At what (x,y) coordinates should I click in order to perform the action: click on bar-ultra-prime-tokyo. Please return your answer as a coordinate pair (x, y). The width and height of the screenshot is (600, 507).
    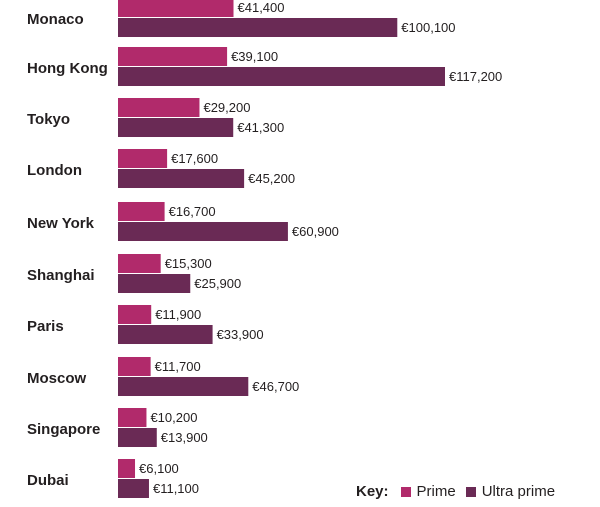
    Looking at the image, I should click on (176, 127).